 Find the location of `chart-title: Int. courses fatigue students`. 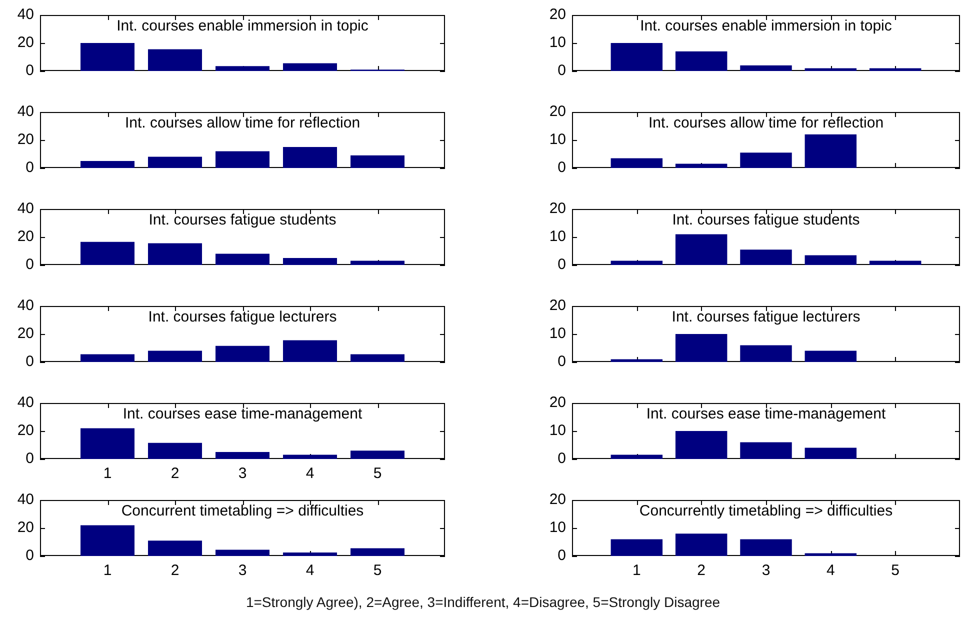

chart-title: Int. courses fatigue students is located at coordinates (766, 220).